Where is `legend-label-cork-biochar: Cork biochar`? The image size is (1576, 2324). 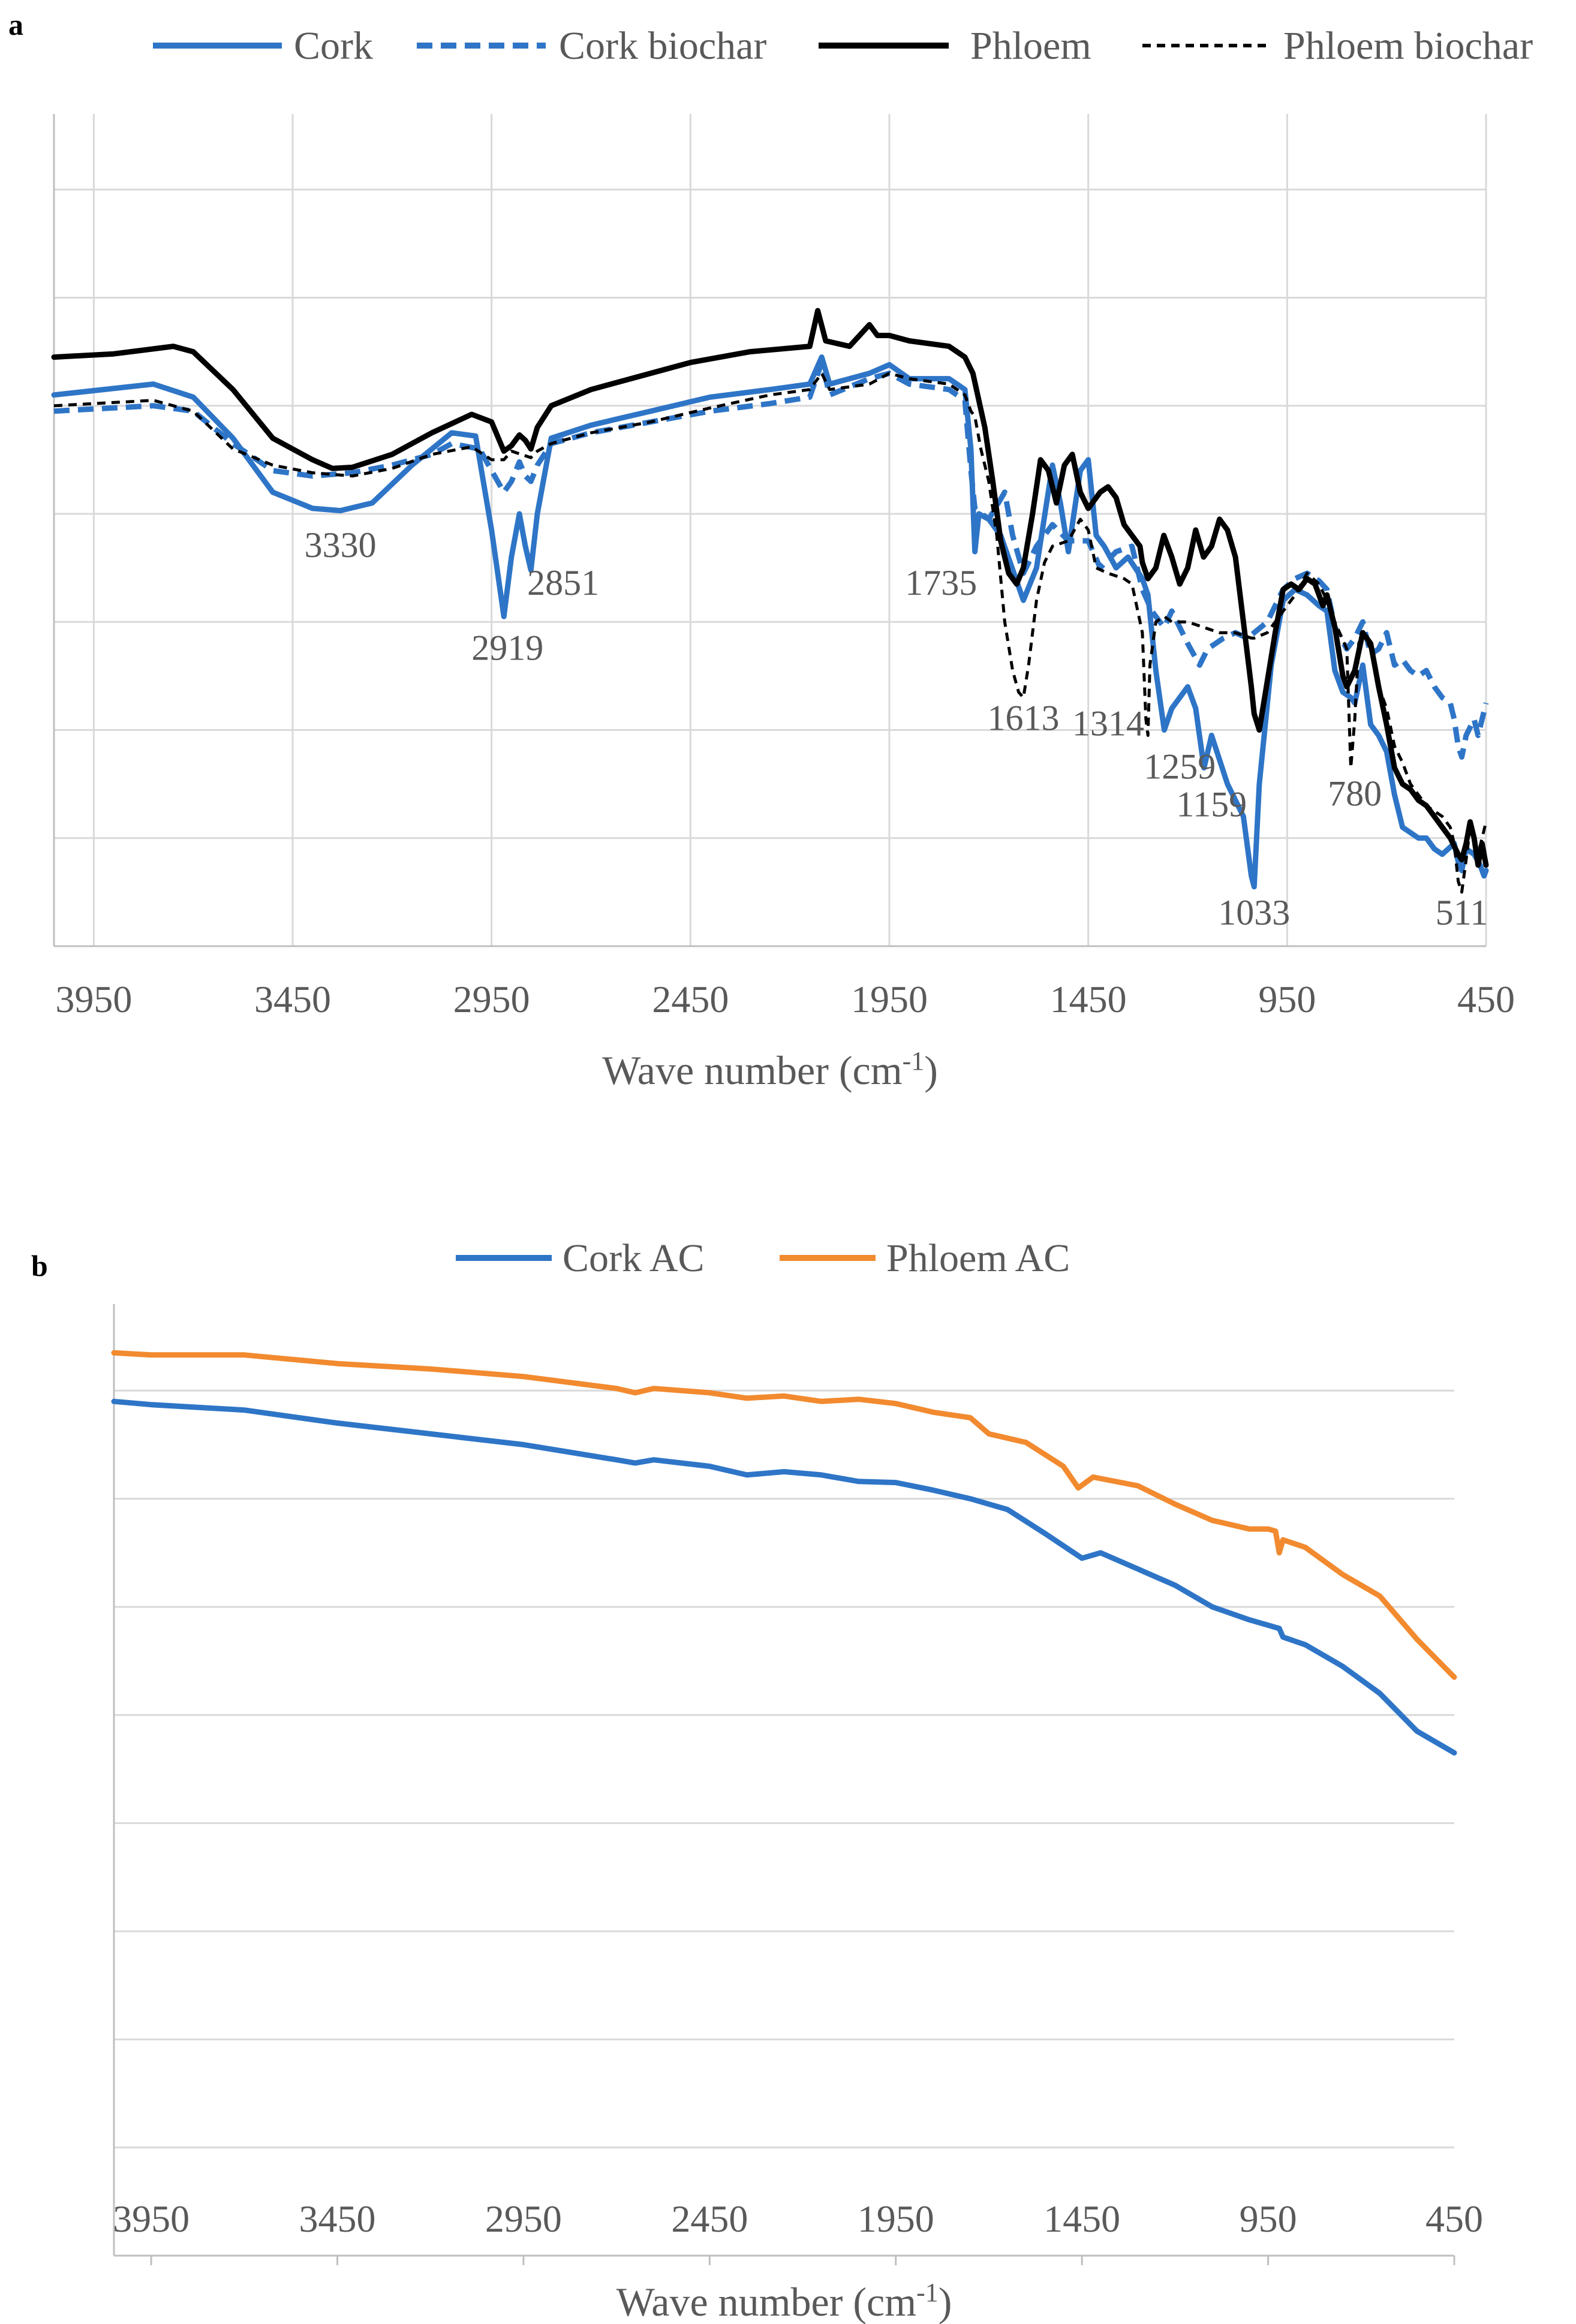
legend-label-cork-biochar: Cork biochar is located at coordinates (662, 46).